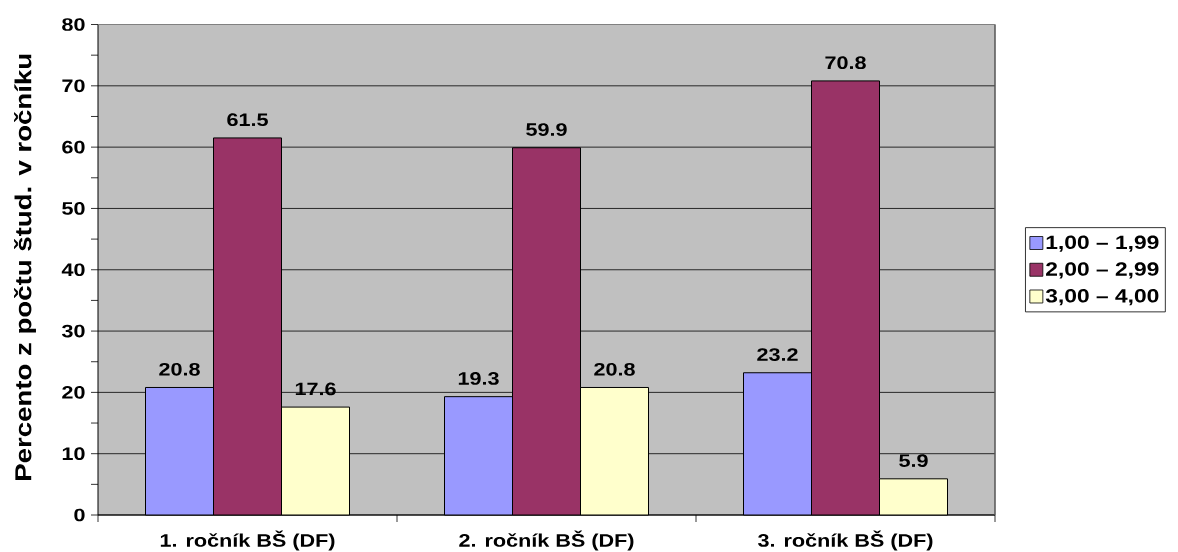  What do you see at coordinates (1102, 297) in the screenshot?
I see `legend-label: 3,00 – 4,00` at bounding box center [1102, 297].